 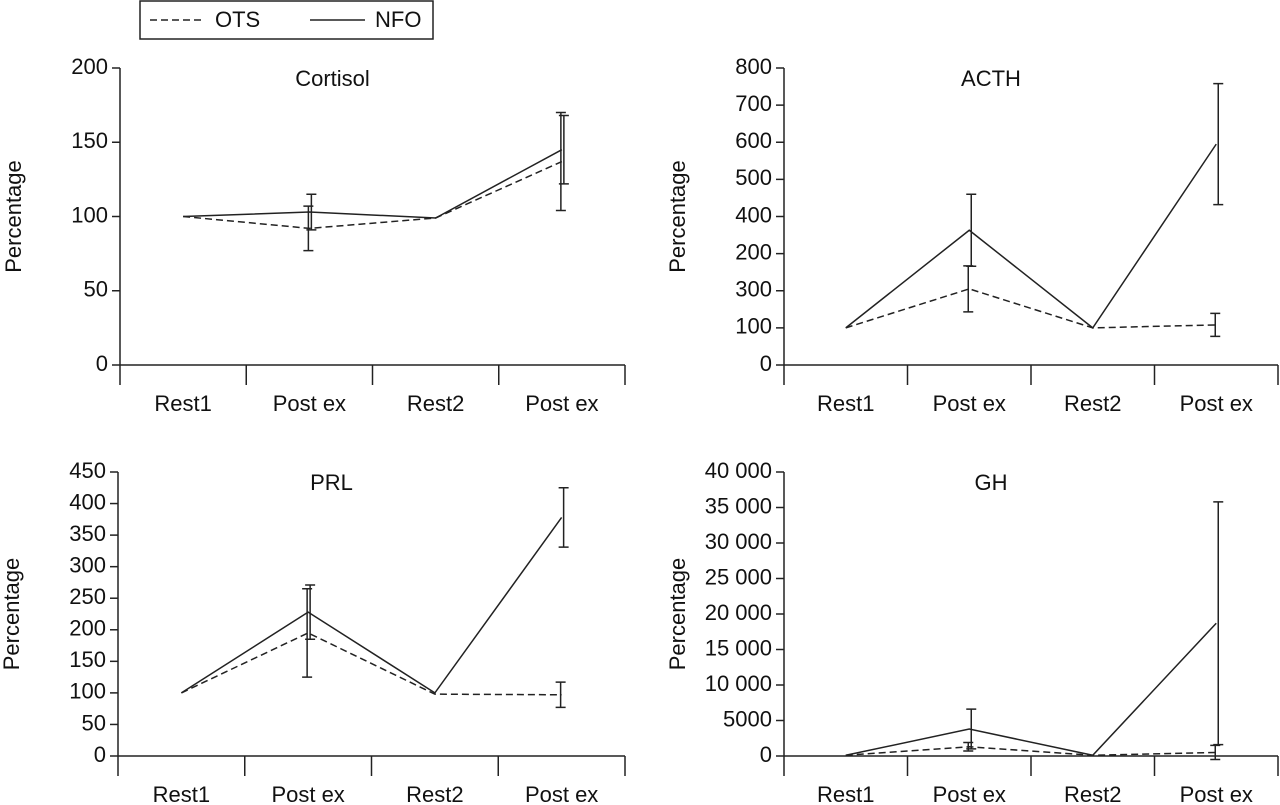 I want to click on chart-title: ACTH, so click(x=991, y=78).